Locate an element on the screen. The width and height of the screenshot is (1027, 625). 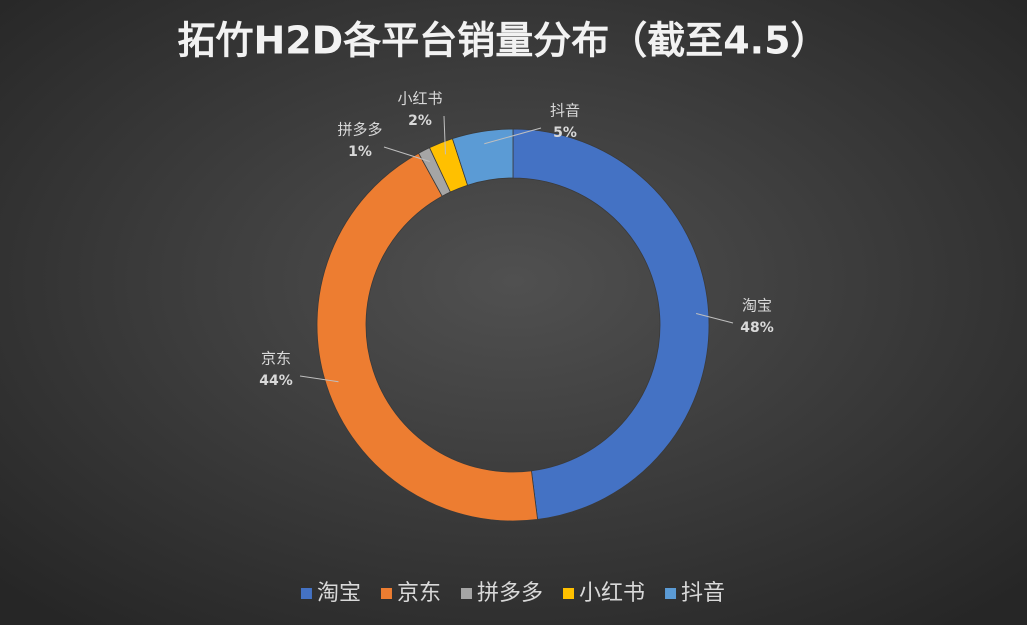
data-label-value: 44% is located at coordinates (276, 381).